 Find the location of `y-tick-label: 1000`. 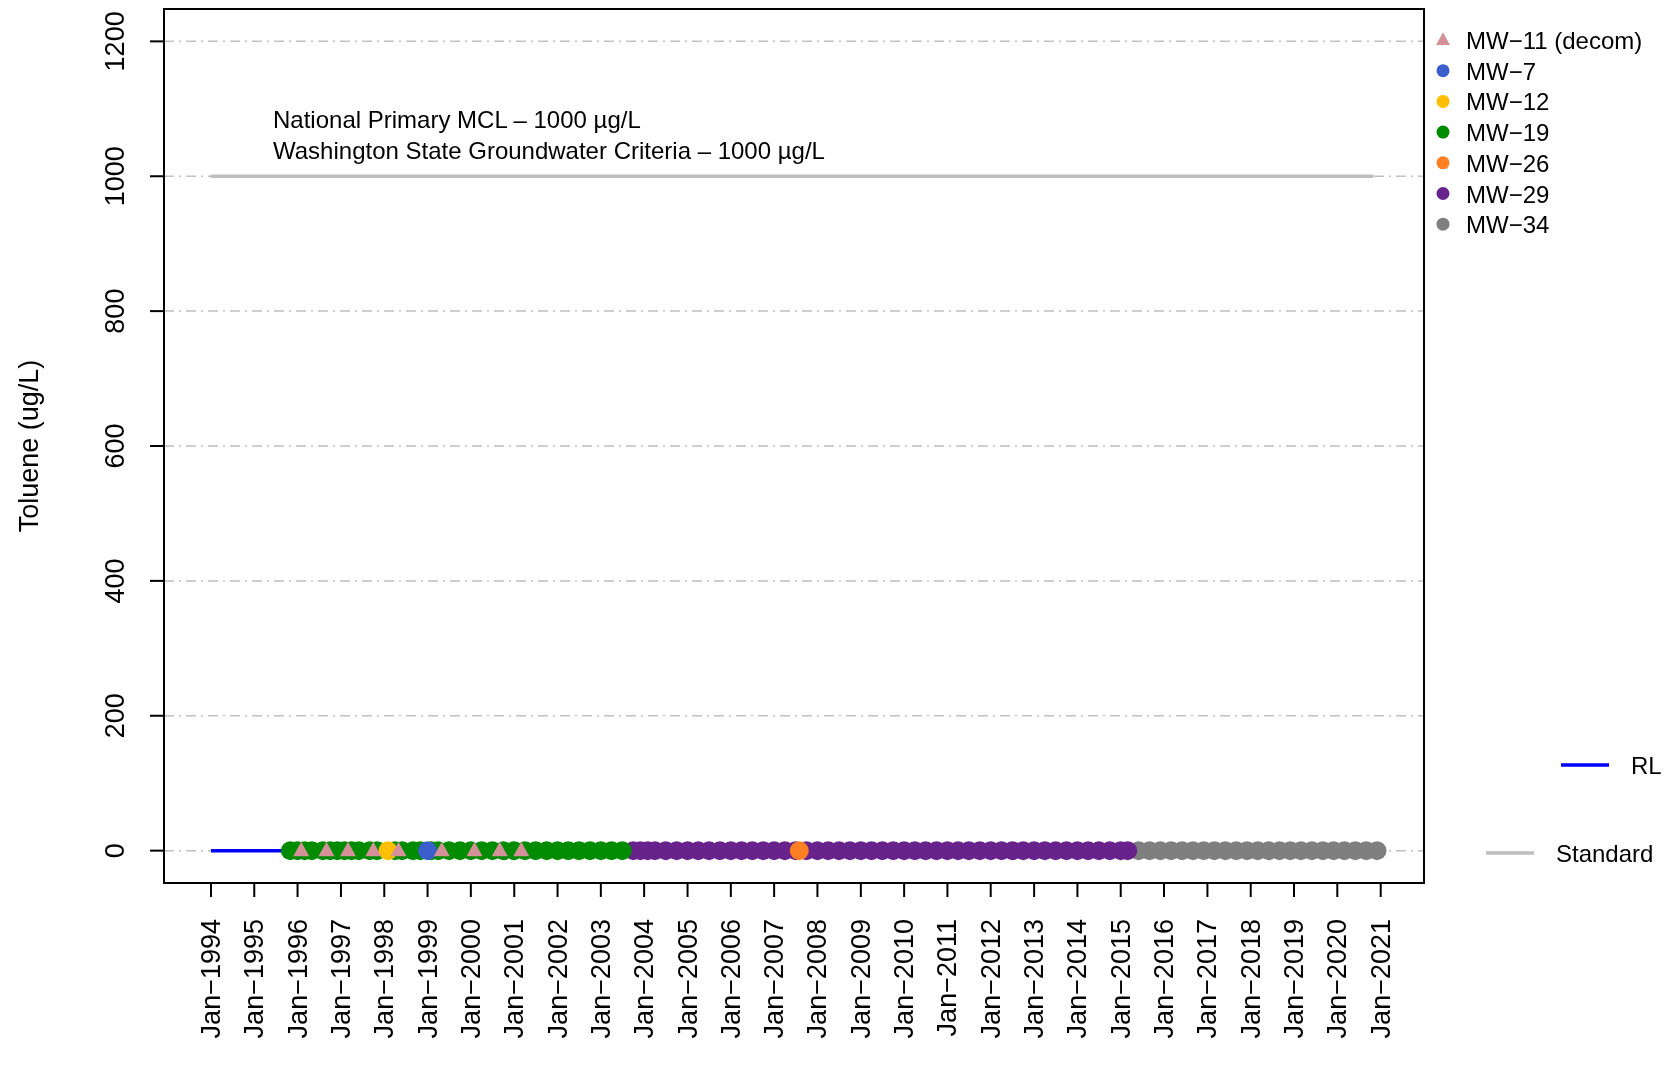

y-tick-label: 1000 is located at coordinates (115, 176).